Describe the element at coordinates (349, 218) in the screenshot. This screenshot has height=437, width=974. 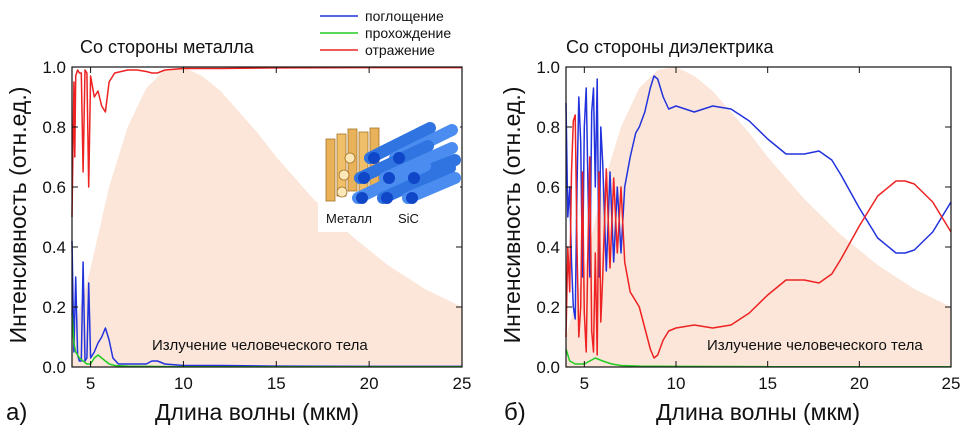
I see `inset-label-metal: Металл` at that location.